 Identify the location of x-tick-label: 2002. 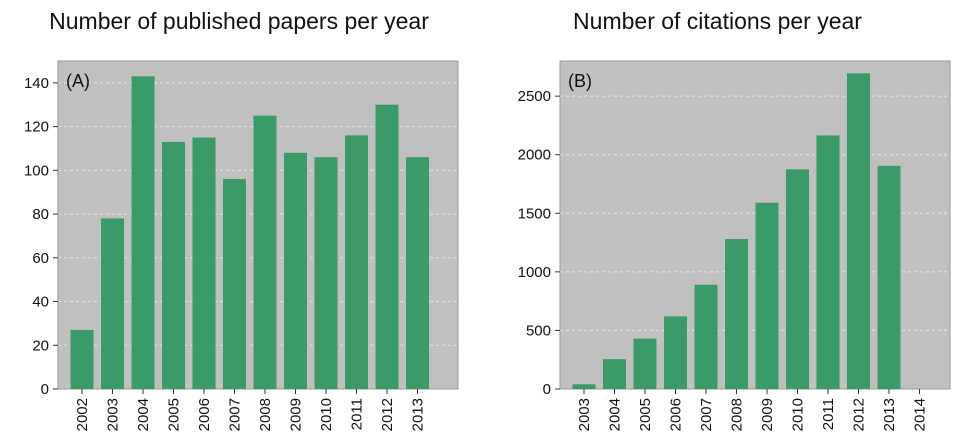
(82, 414).